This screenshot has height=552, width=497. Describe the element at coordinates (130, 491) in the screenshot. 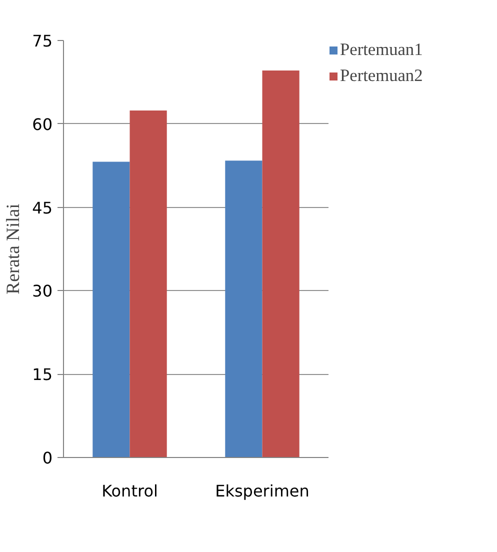

I see `x-tick-label: Kontrol` at that location.